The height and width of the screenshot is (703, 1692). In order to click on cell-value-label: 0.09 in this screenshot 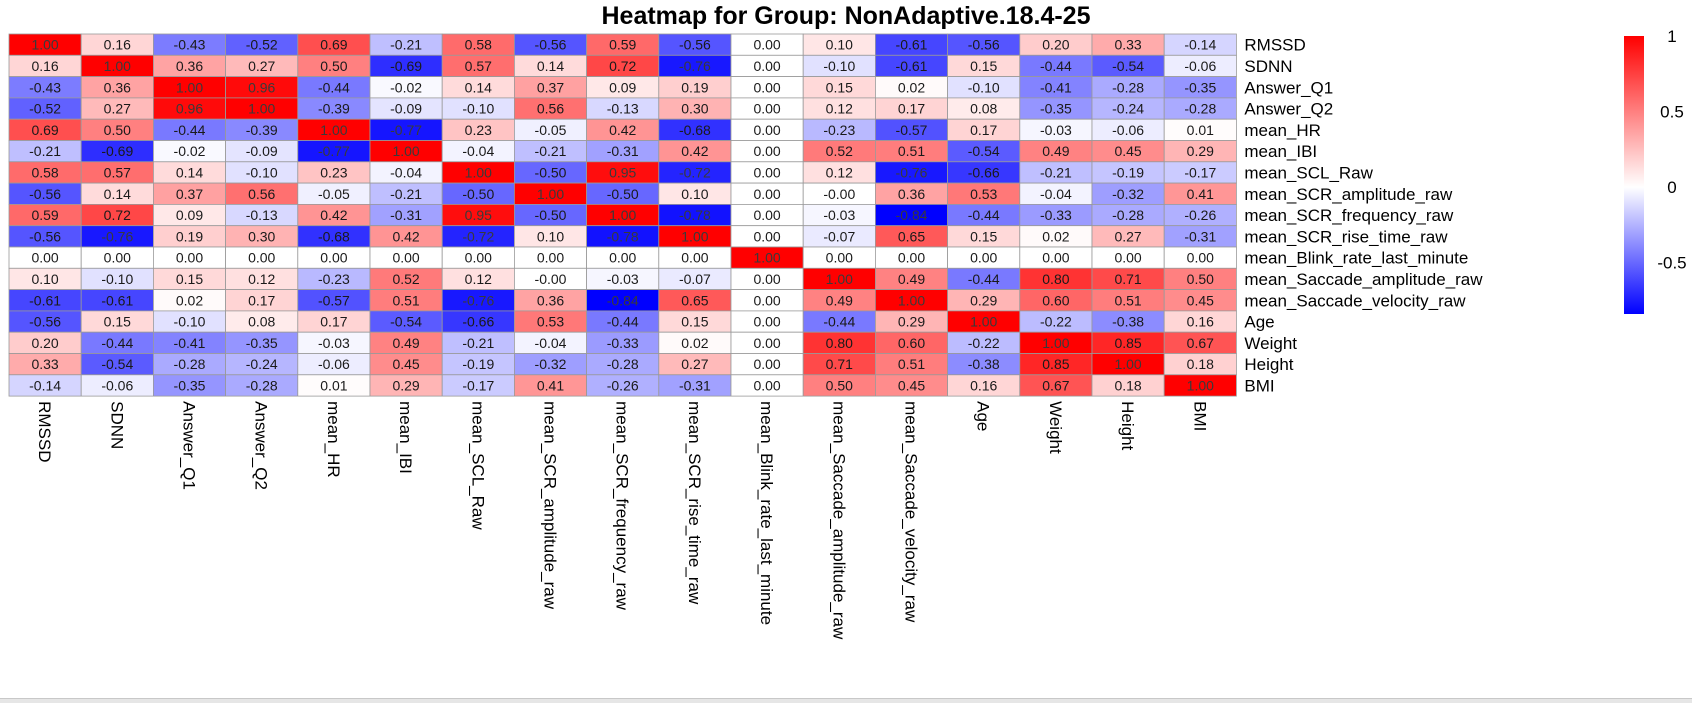, I will do `click(622, 87)`.